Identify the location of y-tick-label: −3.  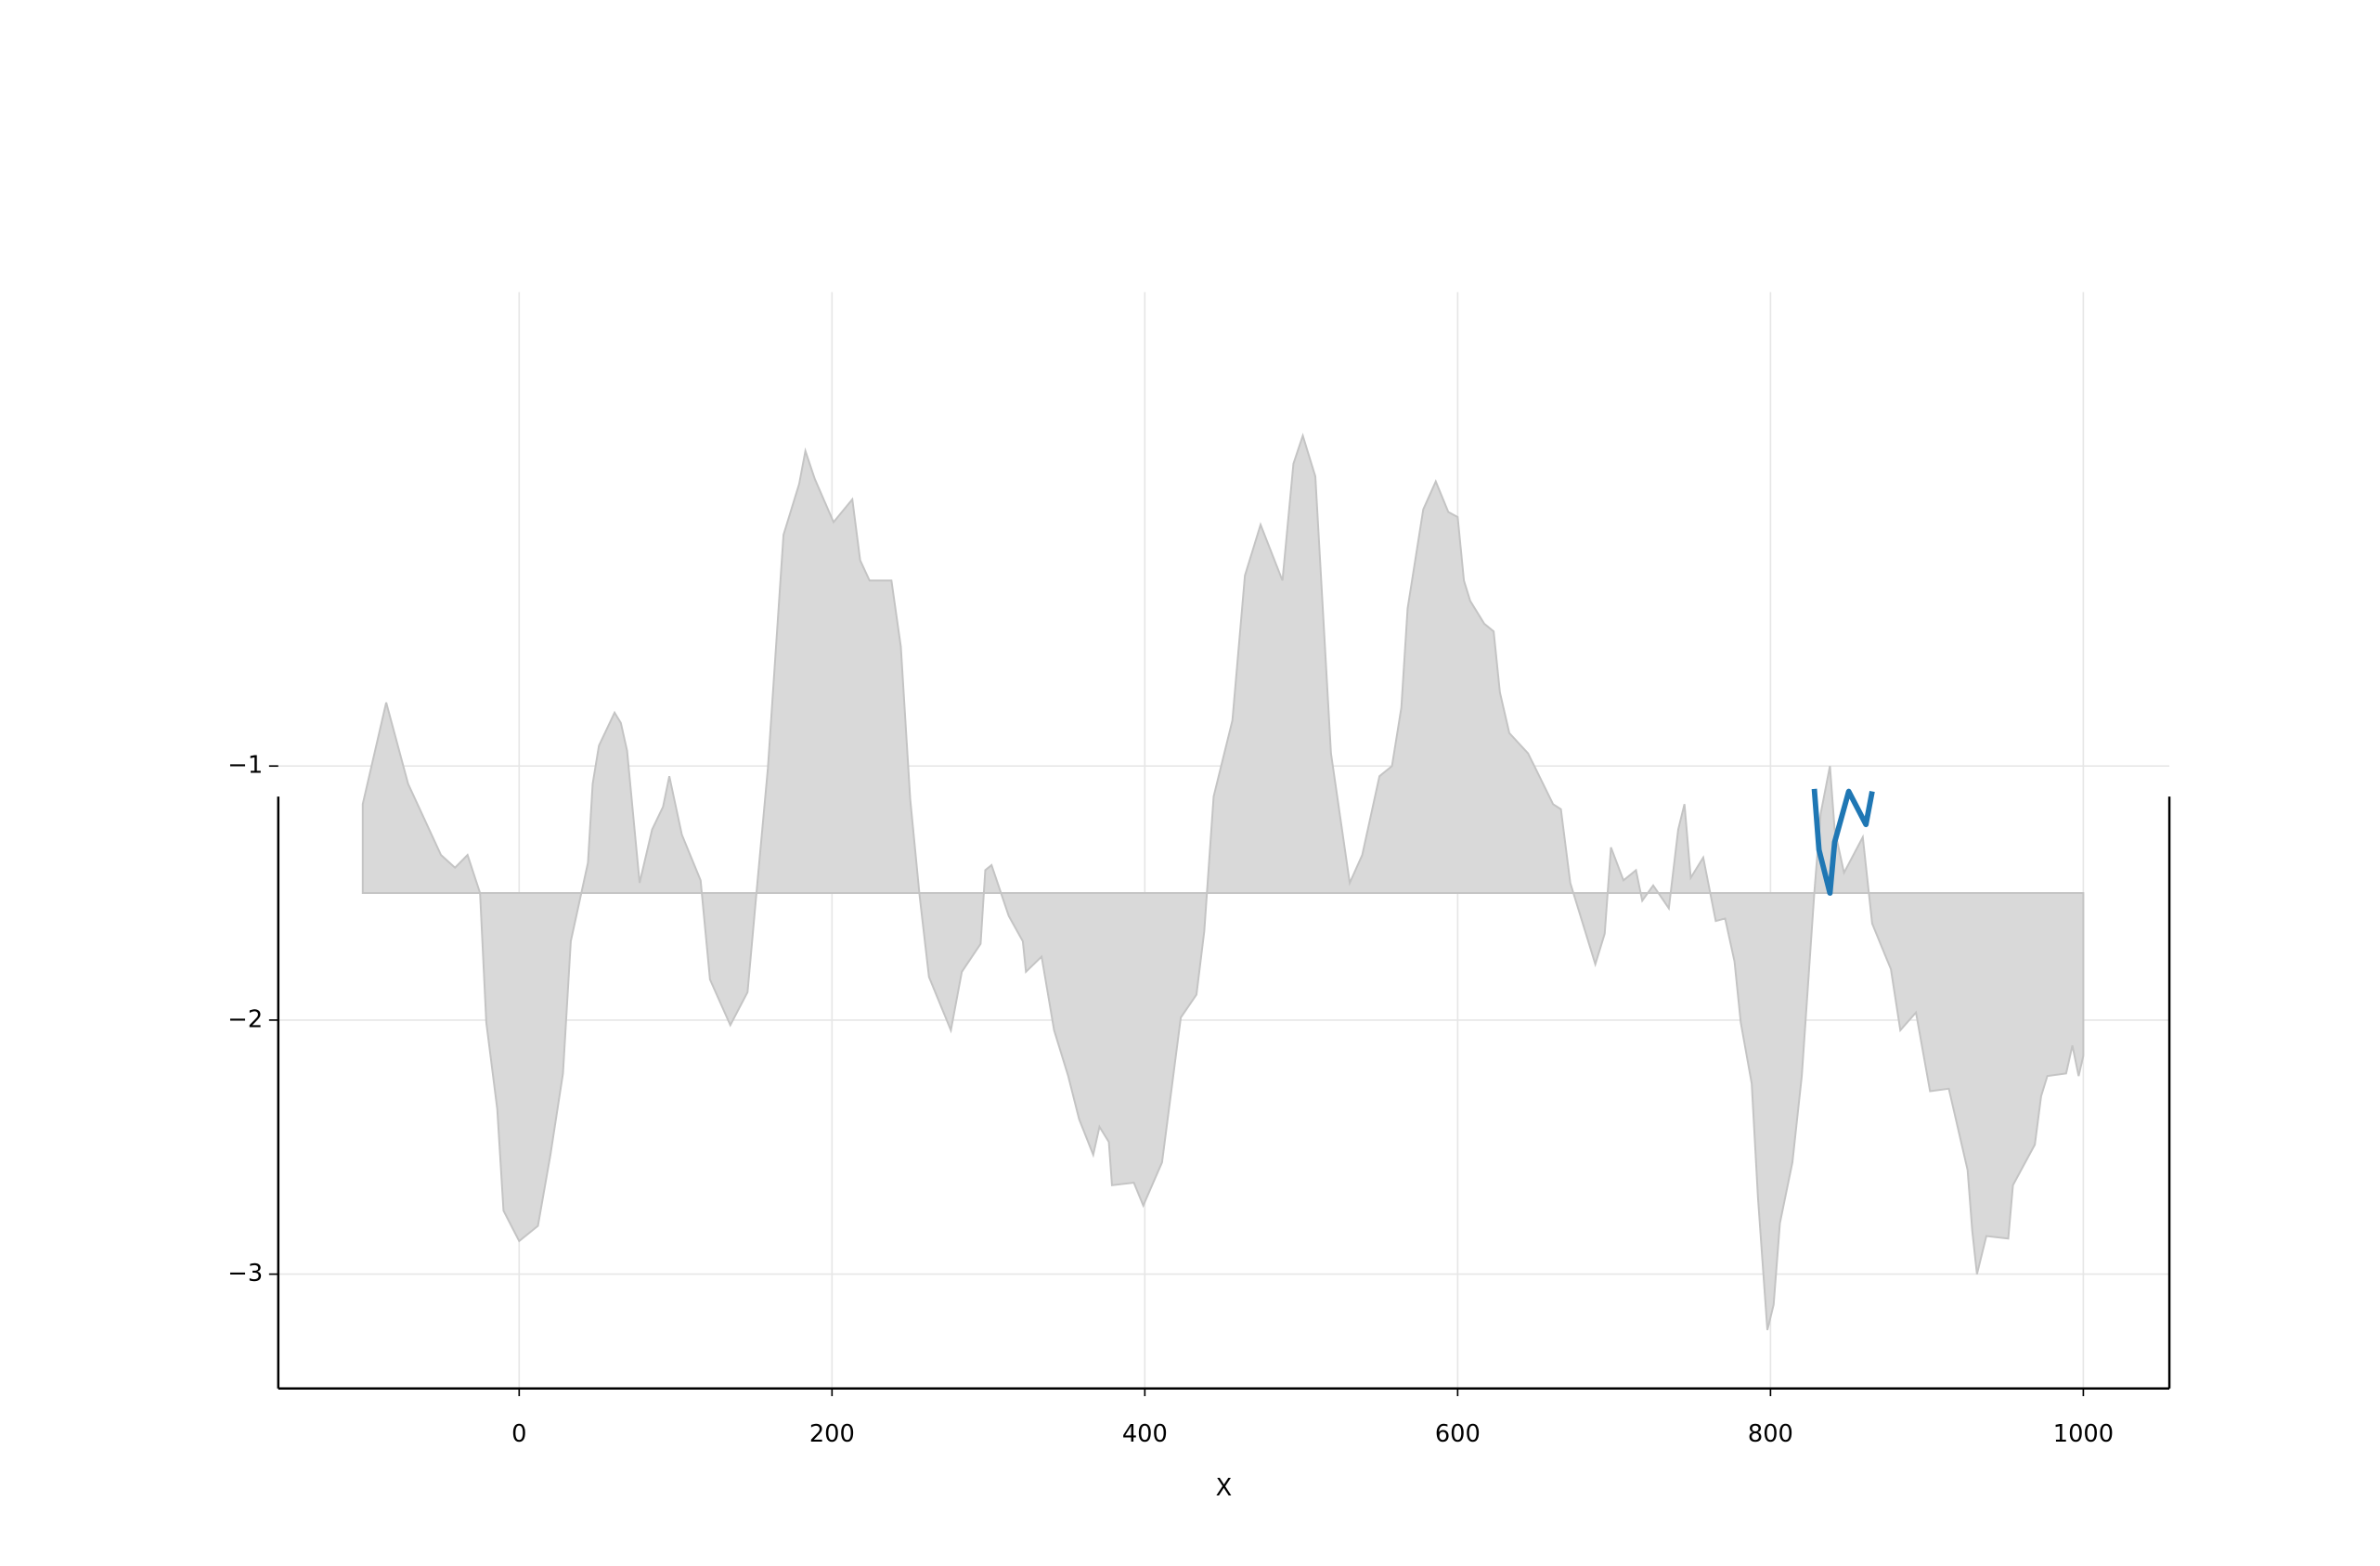
(245, 1274).